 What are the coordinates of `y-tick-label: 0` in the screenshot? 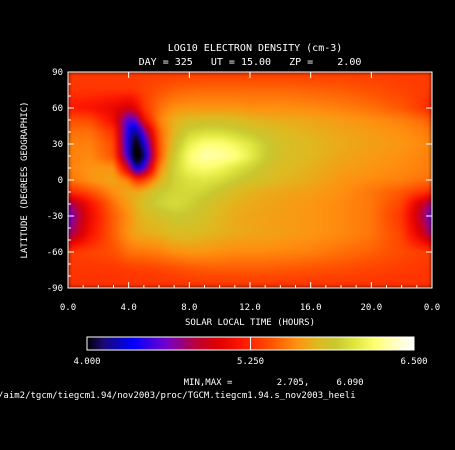 It's located at (60, 181).